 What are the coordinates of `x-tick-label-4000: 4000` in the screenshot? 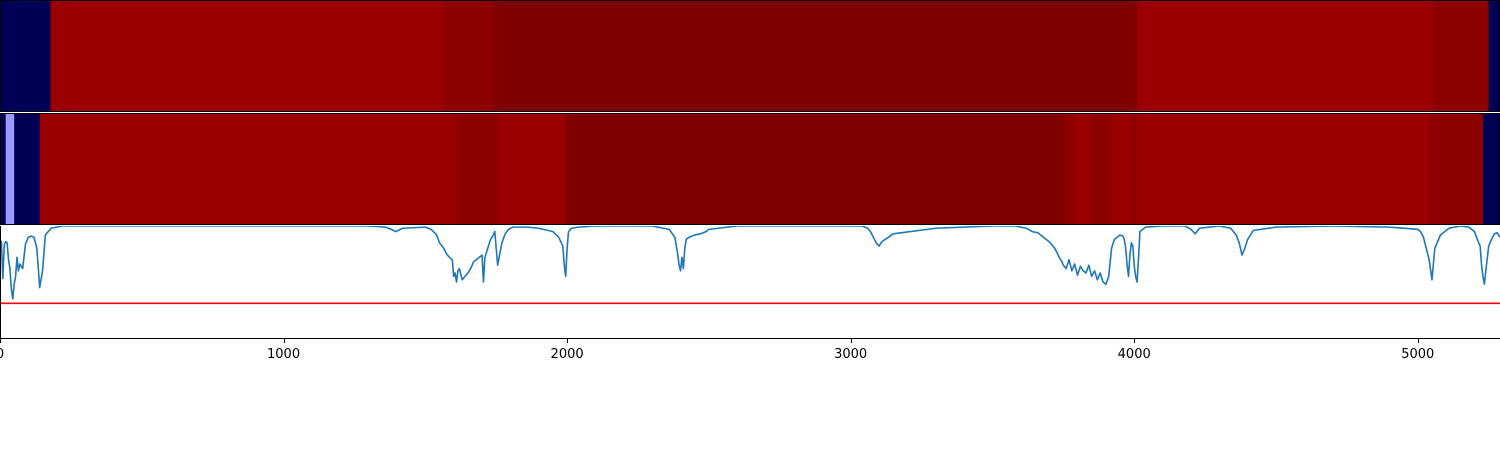 It's located at (1134, 354).